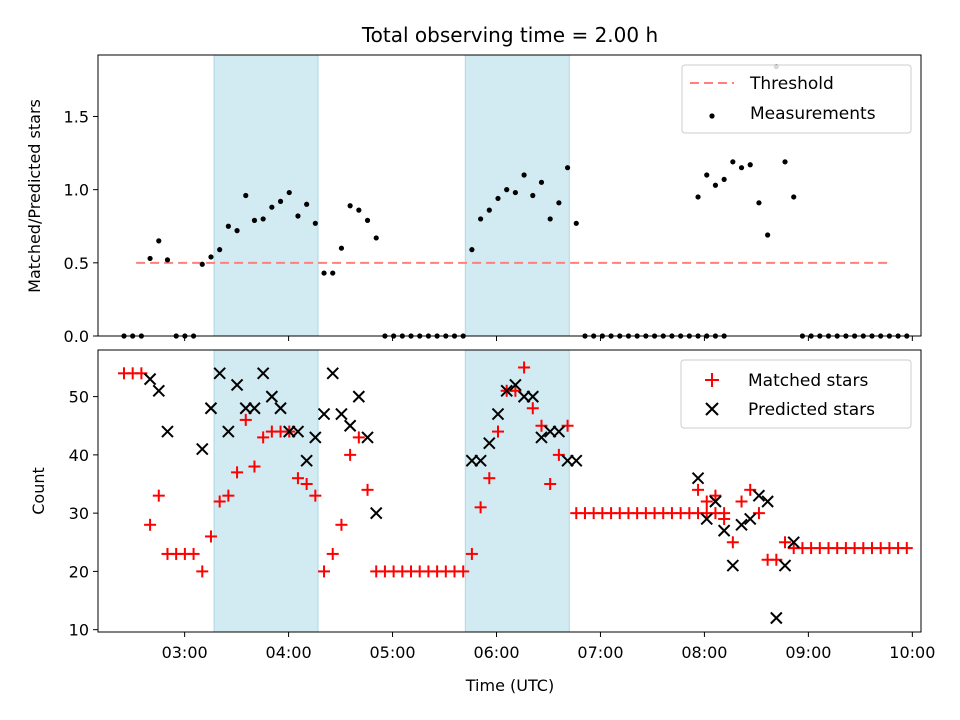 This screenshot has width=960, height=720. Describe the element at coordinates (509, 35) in the screenshot. I see `top-chart-title: Total observing time = 2.00 h` at that location.